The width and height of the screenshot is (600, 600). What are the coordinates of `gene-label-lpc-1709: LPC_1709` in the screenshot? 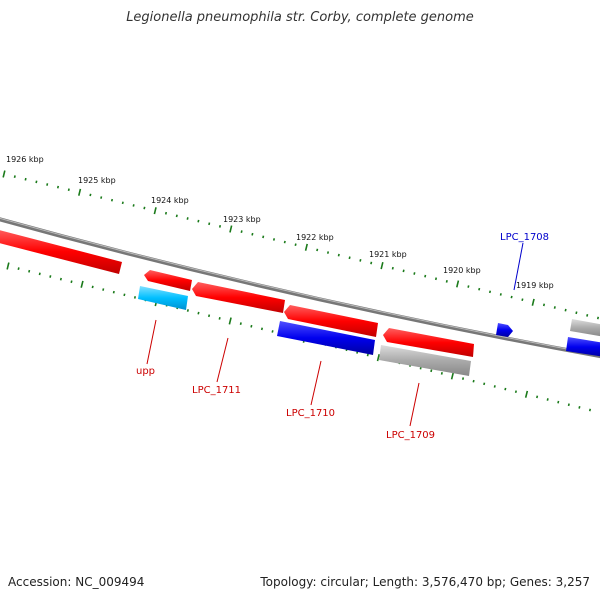 It's located at (410, 435).